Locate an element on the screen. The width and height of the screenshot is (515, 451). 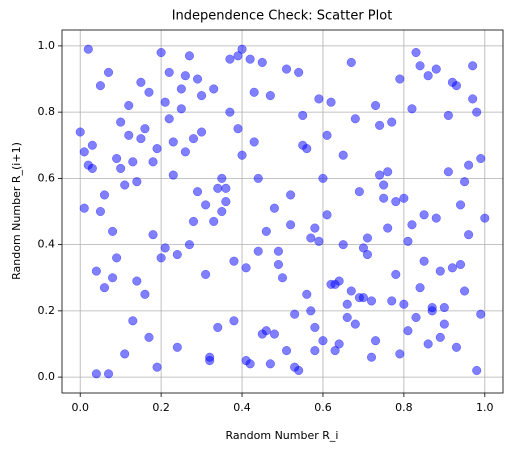
y-tick-label: 0.4 is located at coordinates (47, 244).